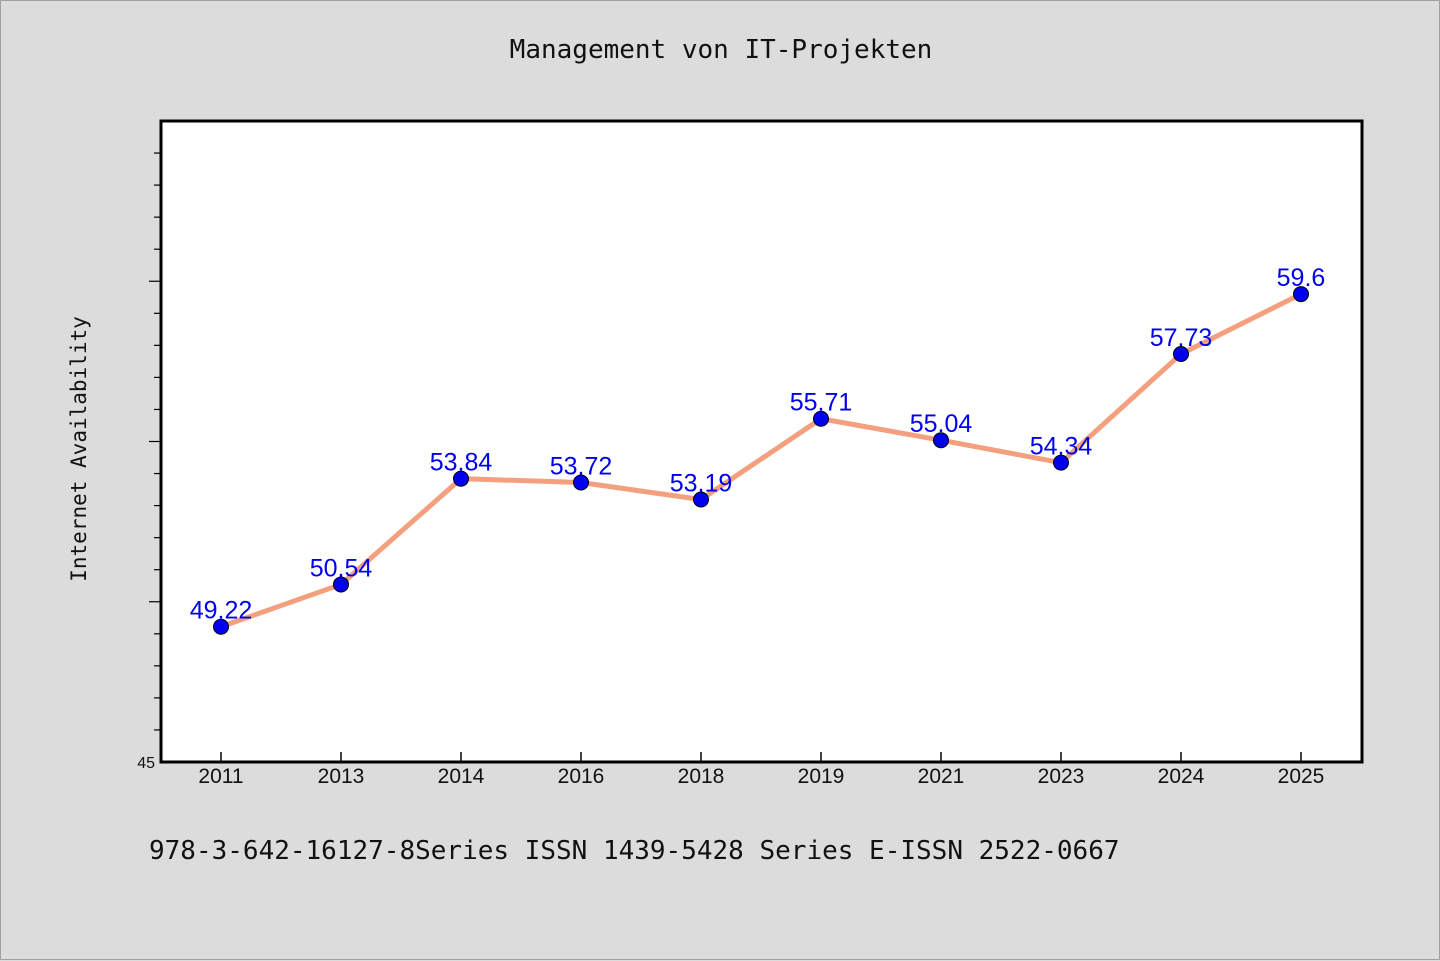 Image resolution: width=1440 pixels, height=961 pixels. What do you see at coordinates (941, 776) in the screenshot?
I see `x-tick-label: 2021` at bounding box center [941, 776].